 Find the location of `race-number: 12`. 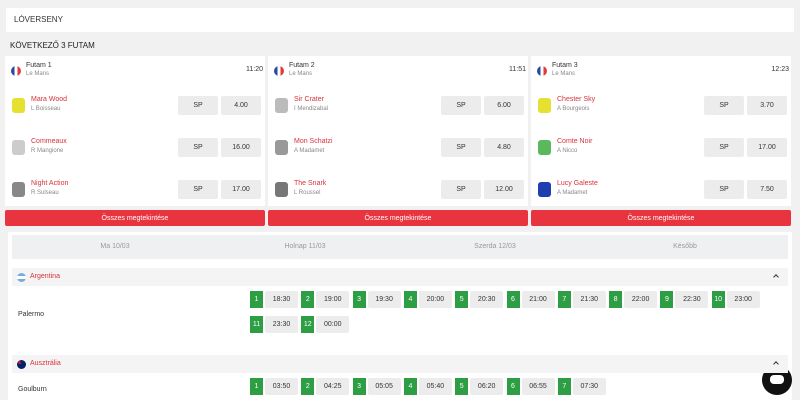

race-number: 12 is located at coordinates (308, 324).